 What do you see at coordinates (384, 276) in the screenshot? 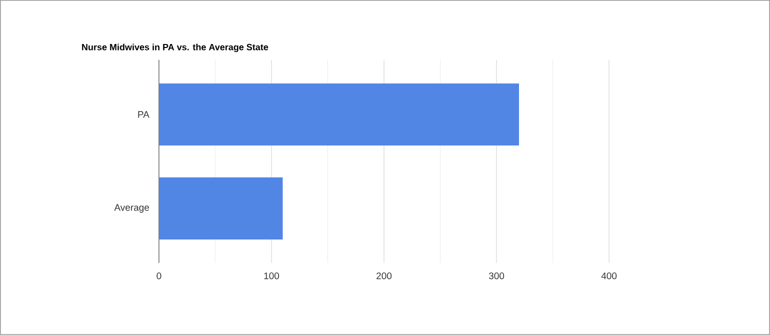
I see `x-tick-label: 200` at bounding box center [384, 276].